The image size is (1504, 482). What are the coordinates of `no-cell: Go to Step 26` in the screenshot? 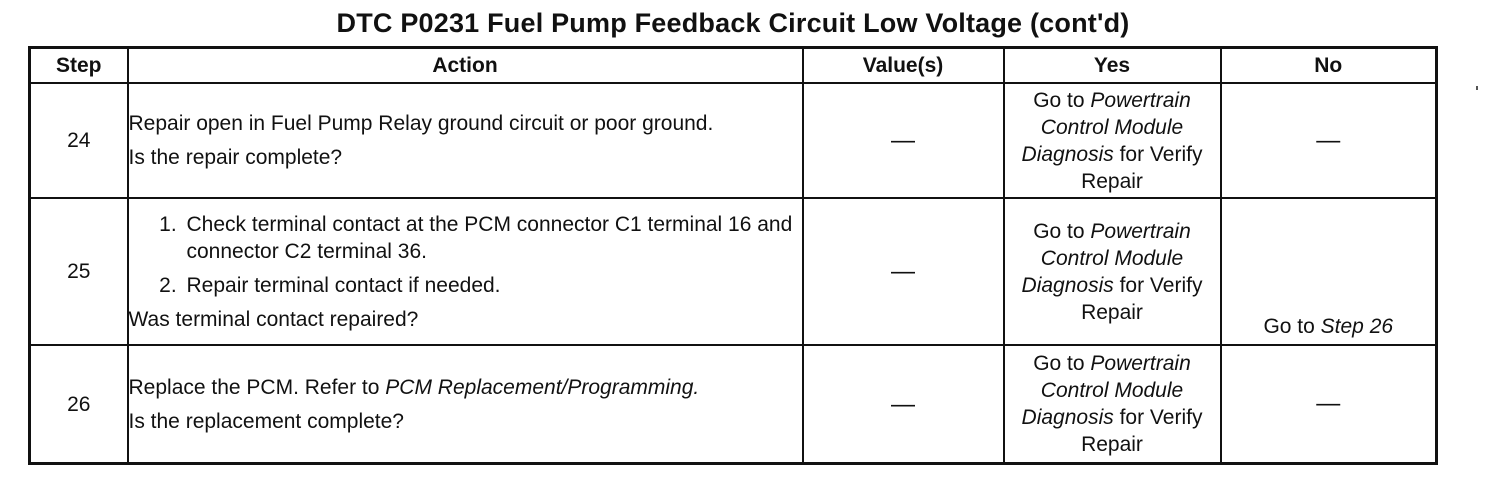 It's located at (1328, 271).